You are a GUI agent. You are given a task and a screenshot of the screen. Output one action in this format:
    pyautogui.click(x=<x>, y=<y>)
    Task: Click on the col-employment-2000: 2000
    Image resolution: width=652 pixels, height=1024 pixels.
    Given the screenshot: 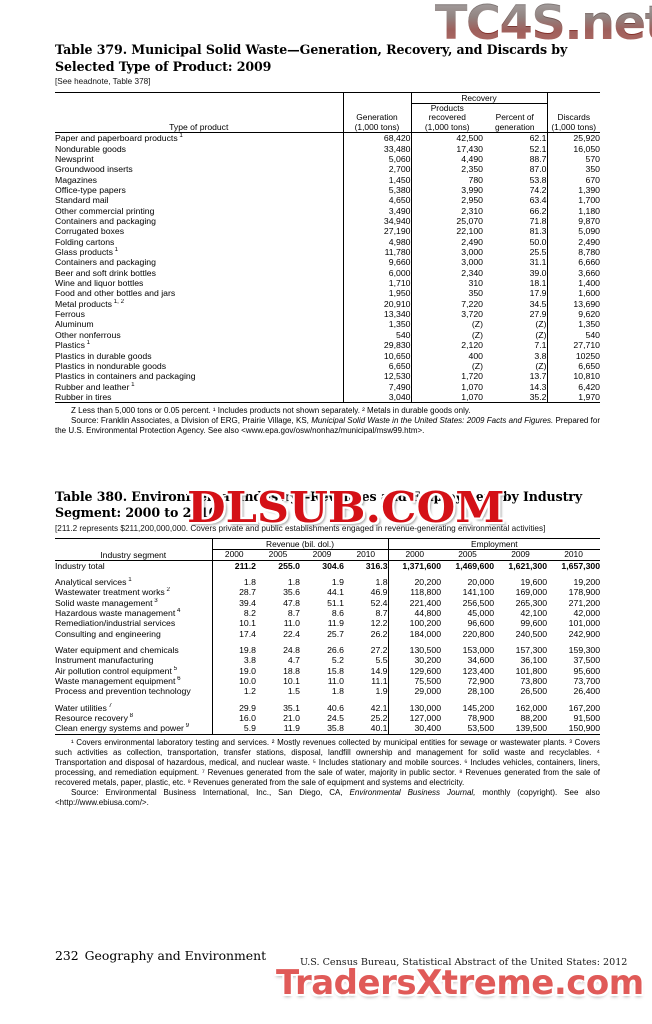 What is the action you would take?
    pyautogui.click(x=414, y=555)
    